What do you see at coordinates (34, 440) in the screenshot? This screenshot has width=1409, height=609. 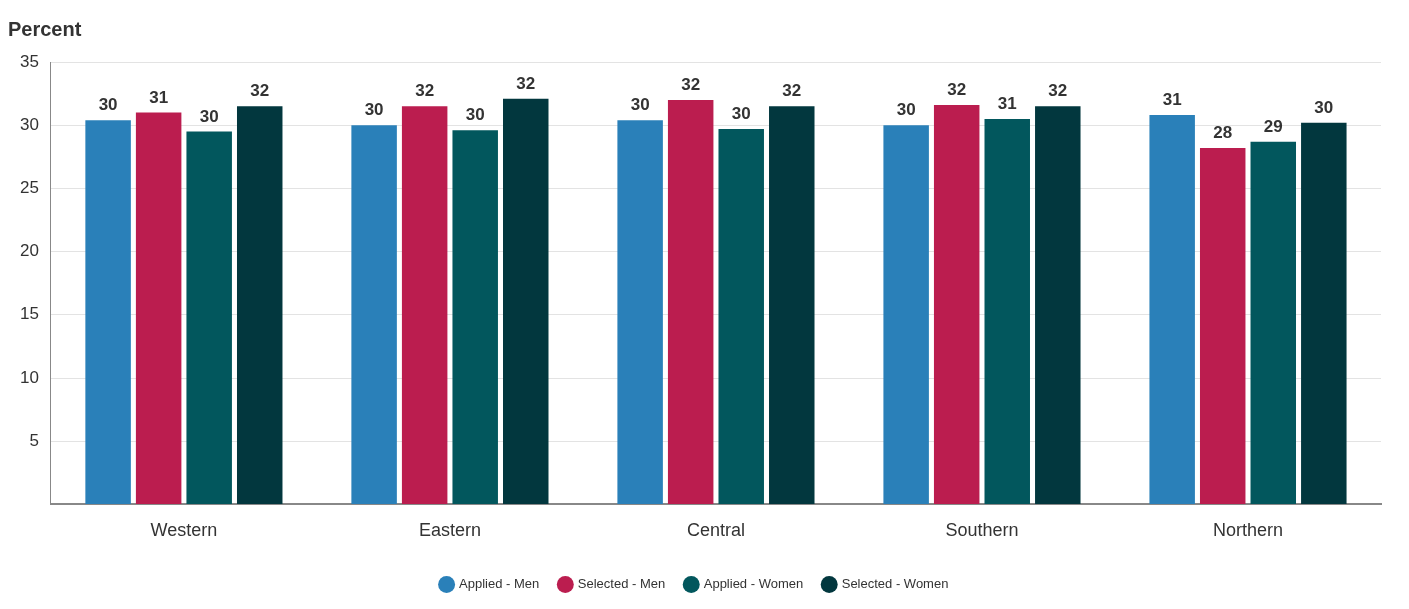 I see `y-tick-label: 5` at bounding box center [34, 440].